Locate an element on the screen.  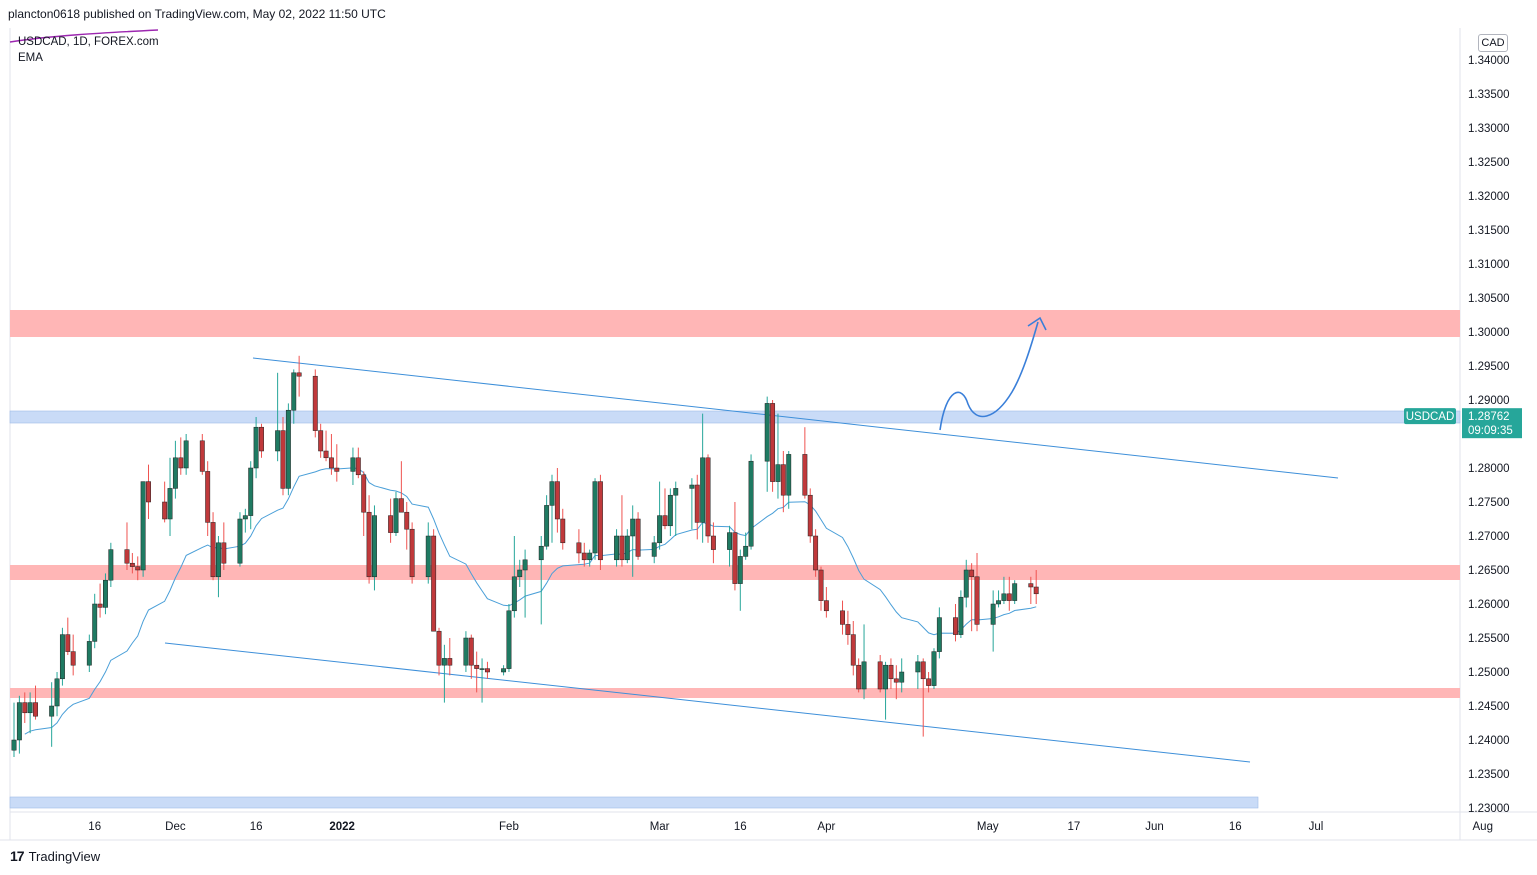
currency-badge: CAD is located at coordinates (1493, 43).